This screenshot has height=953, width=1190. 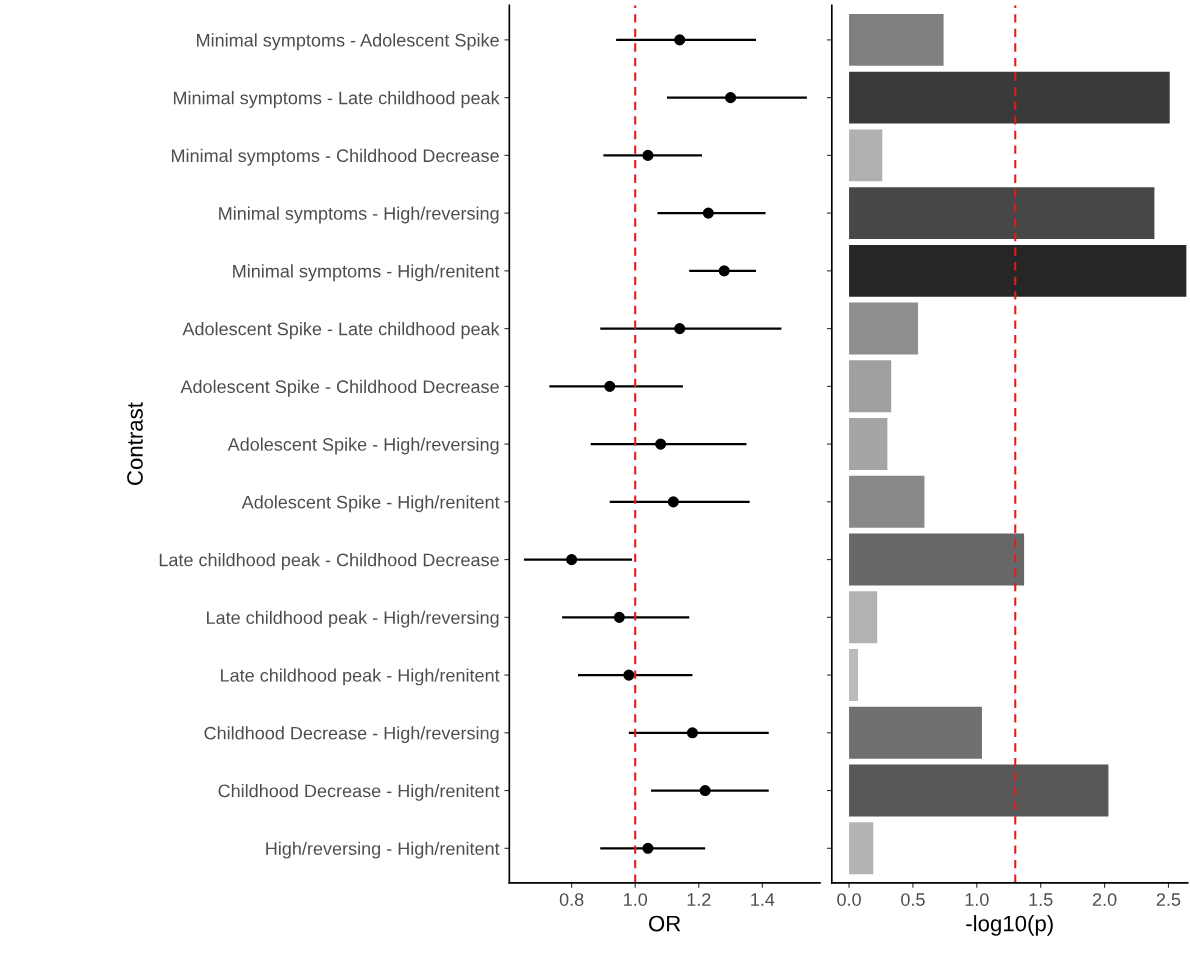 I want to click on x-axis-title: OR, so click(x=665, y=923).